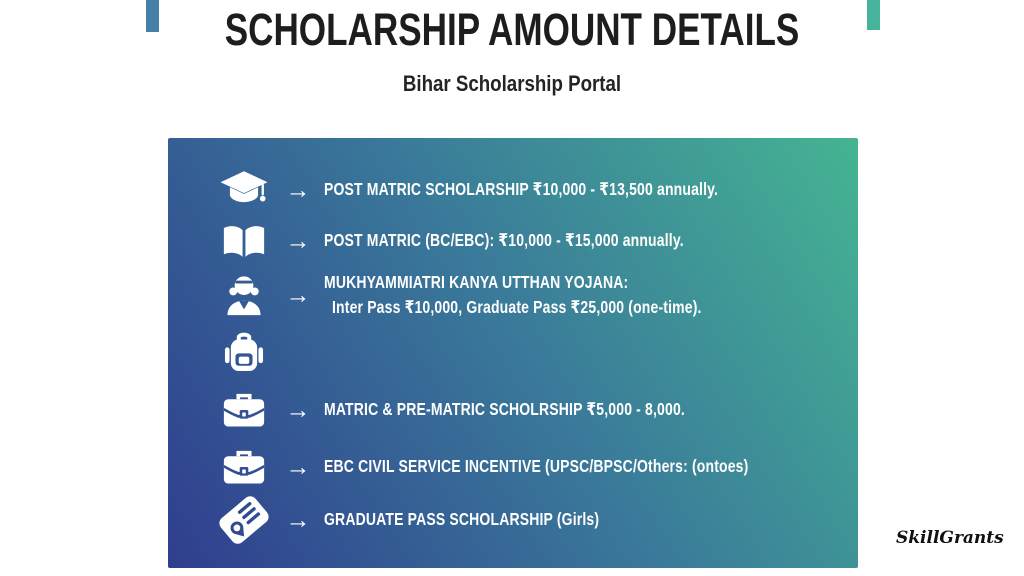 The image size is (1024, 576). What do you see at coordinates (152, 16) in the screenshot?
I see `accent-bar-left` at bounding box center [152, 16].